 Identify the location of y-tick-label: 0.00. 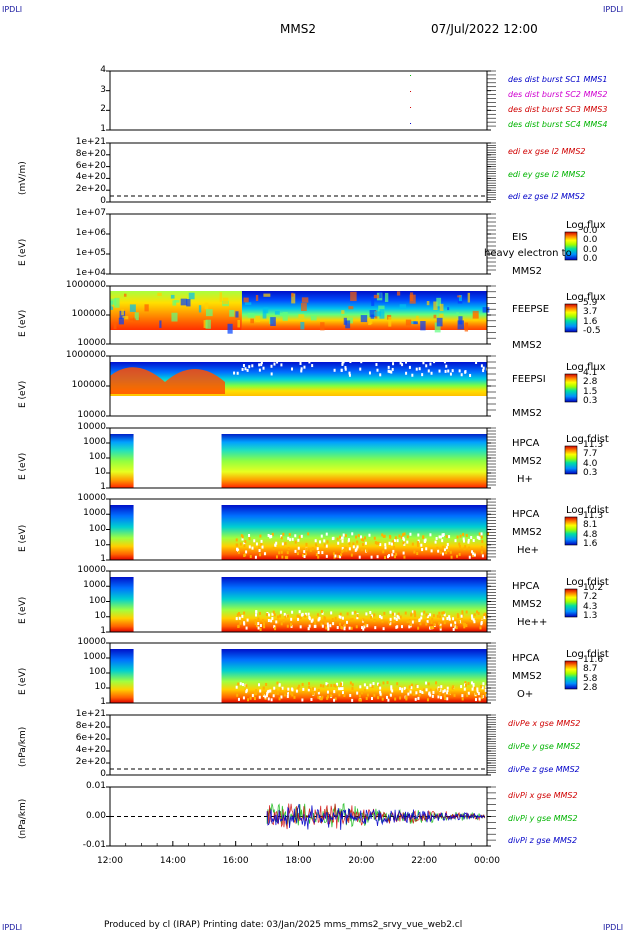
(95, 815).